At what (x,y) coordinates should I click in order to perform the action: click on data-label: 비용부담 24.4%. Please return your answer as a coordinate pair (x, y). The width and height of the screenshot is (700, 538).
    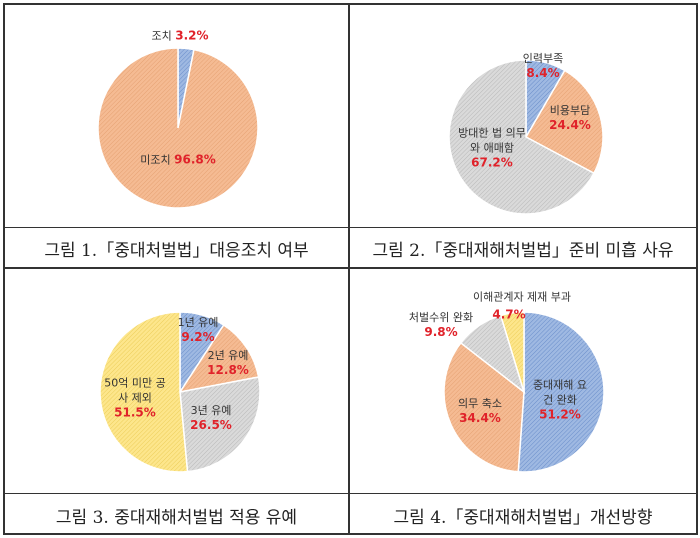
    Looking at the image, I should click on (570, 118).